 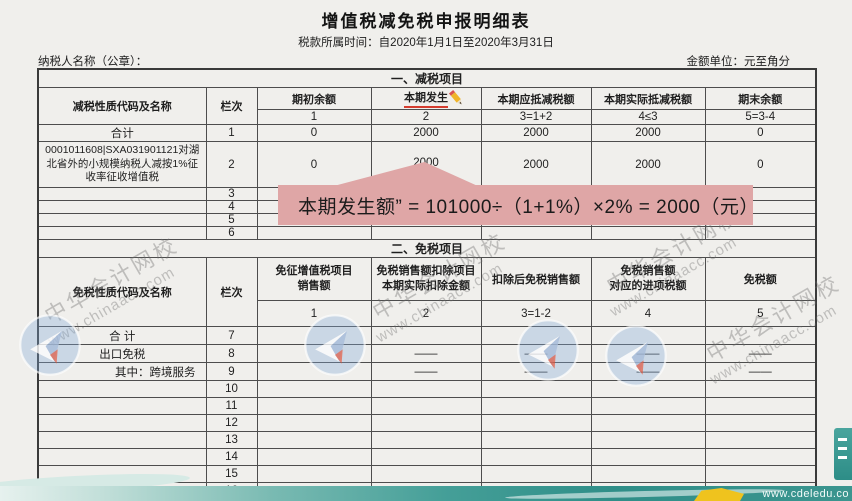 I want to click on s2-sub-1: 1, so click(x=314, y=313).